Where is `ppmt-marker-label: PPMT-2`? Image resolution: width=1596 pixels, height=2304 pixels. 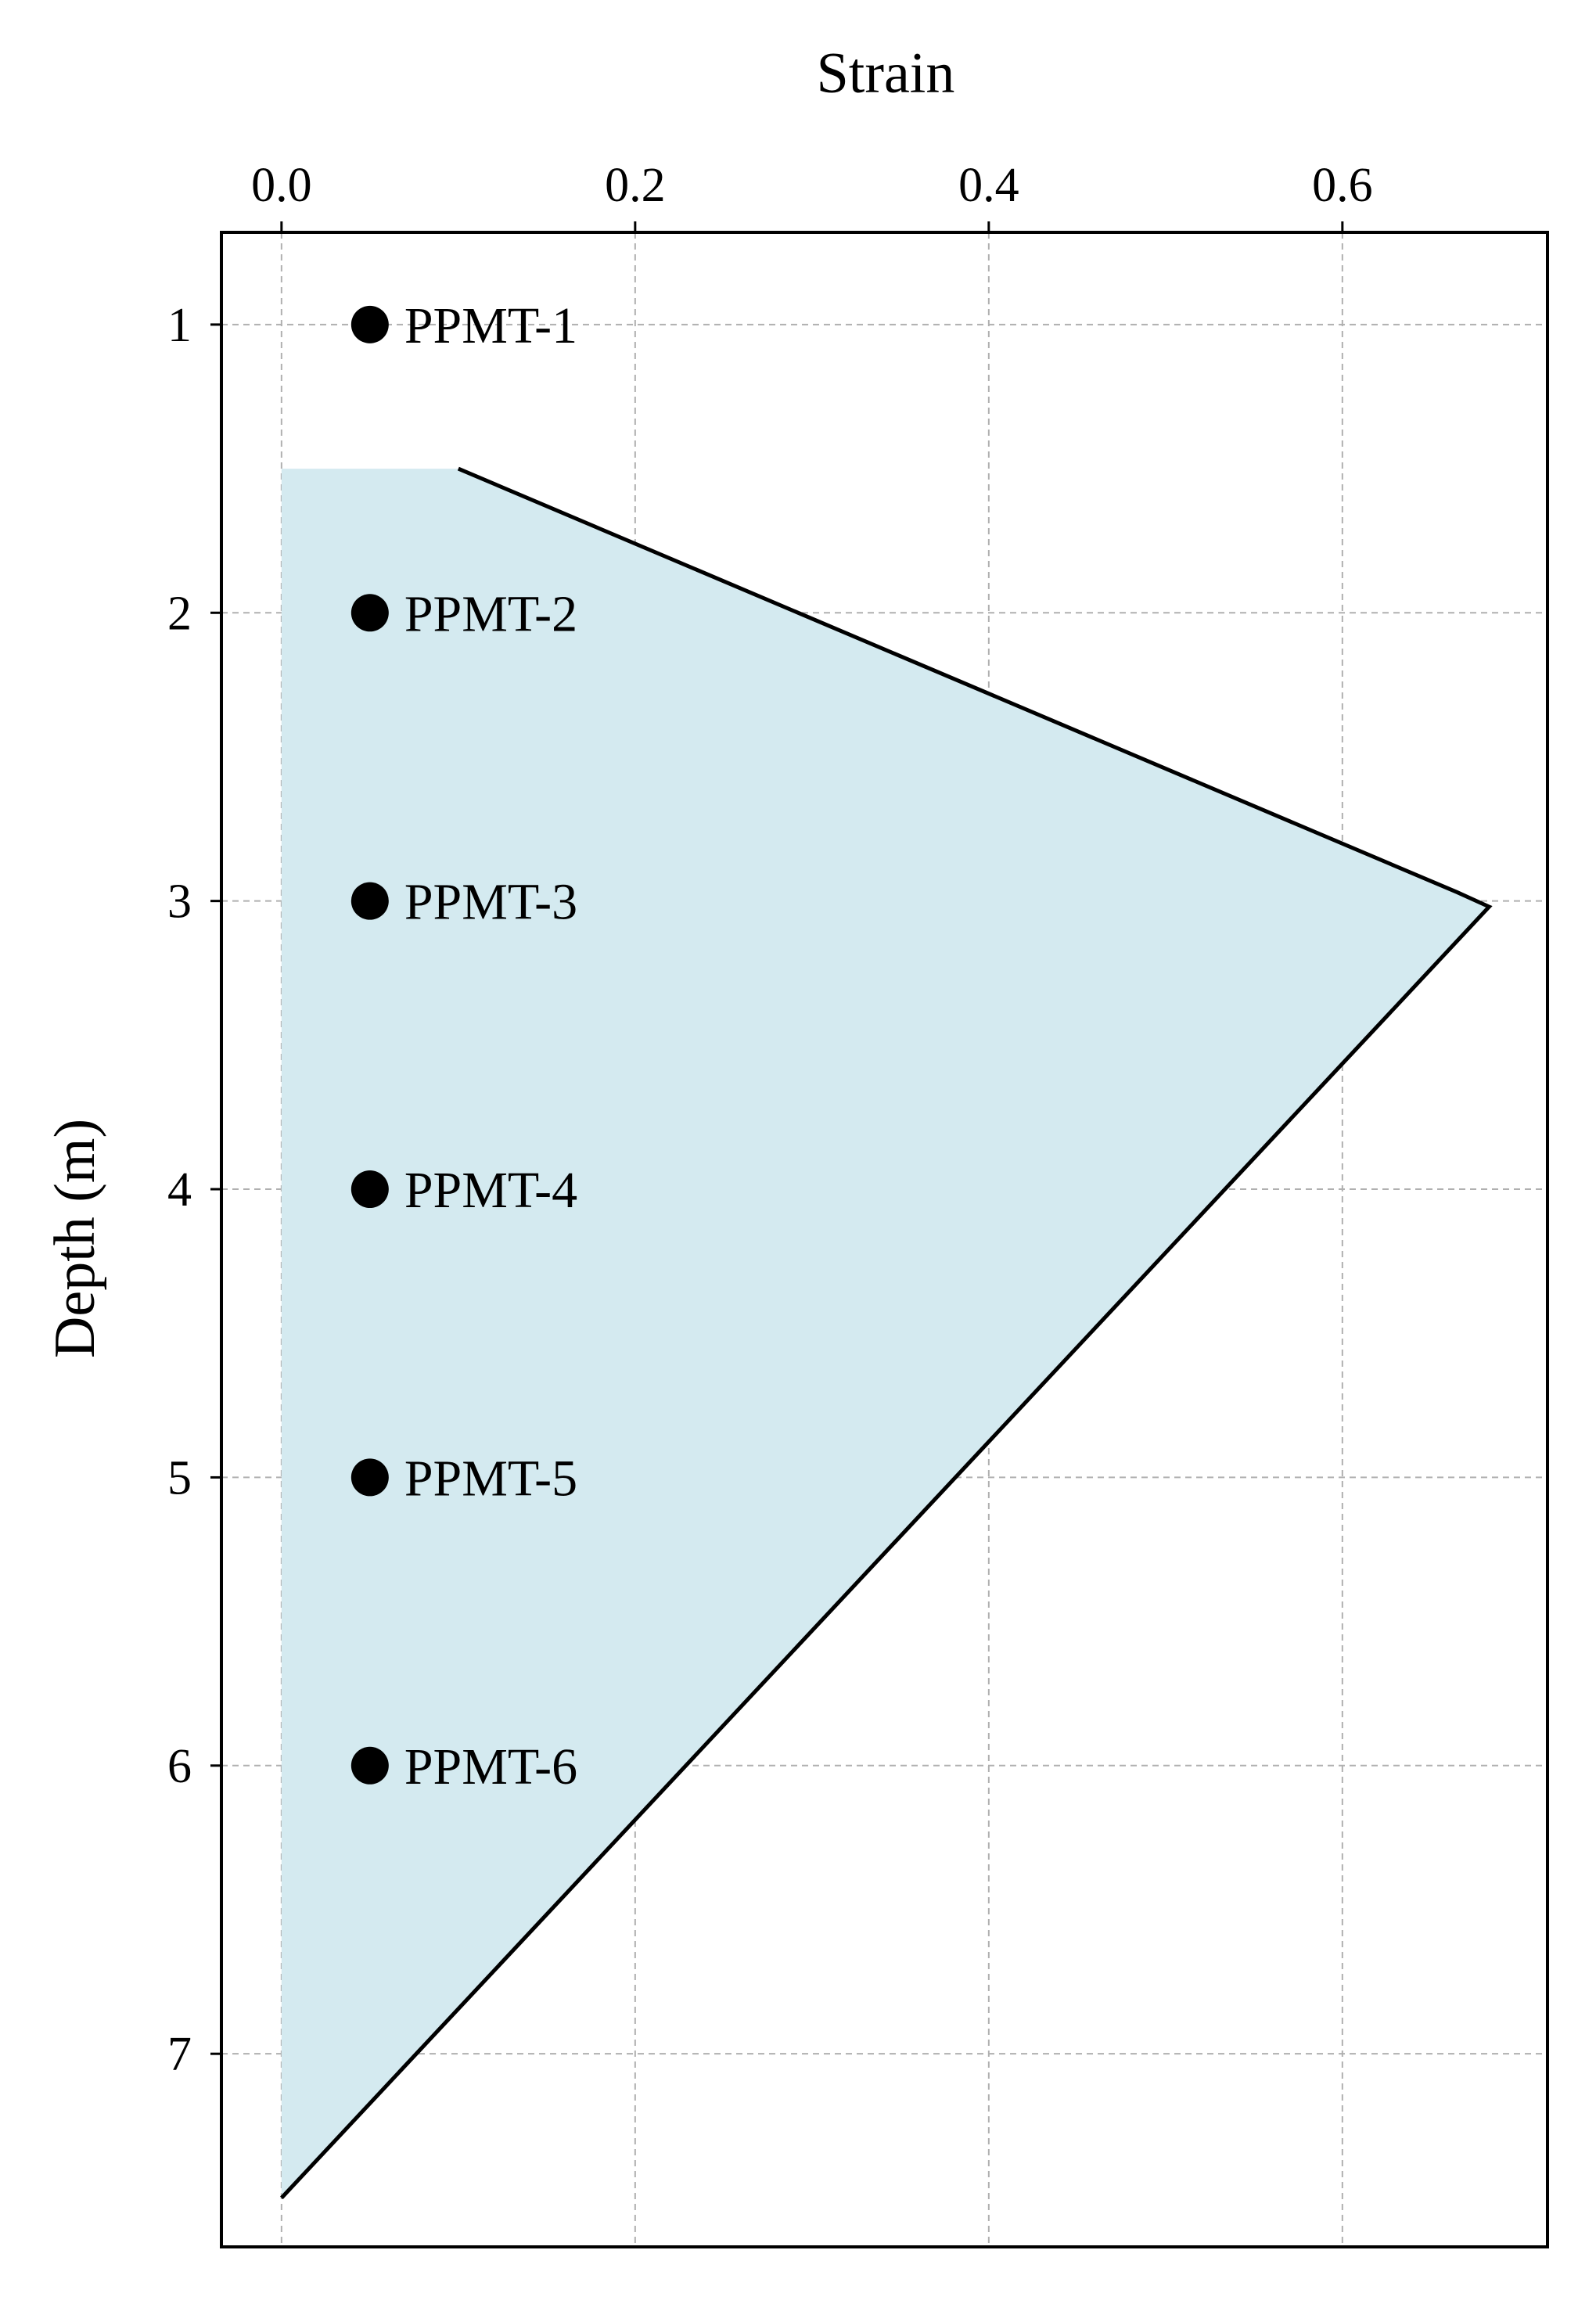 ppmt-marker-label: PPMT-2 is located at coordinates (490, 613).